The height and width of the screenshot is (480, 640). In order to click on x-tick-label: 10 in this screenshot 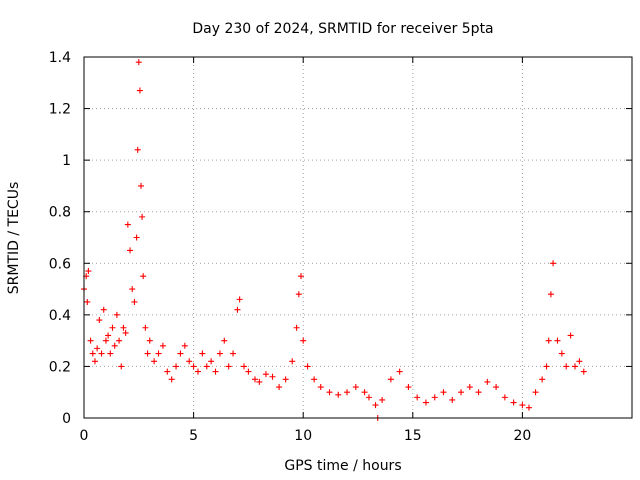, I will do `click(303, 436)`.